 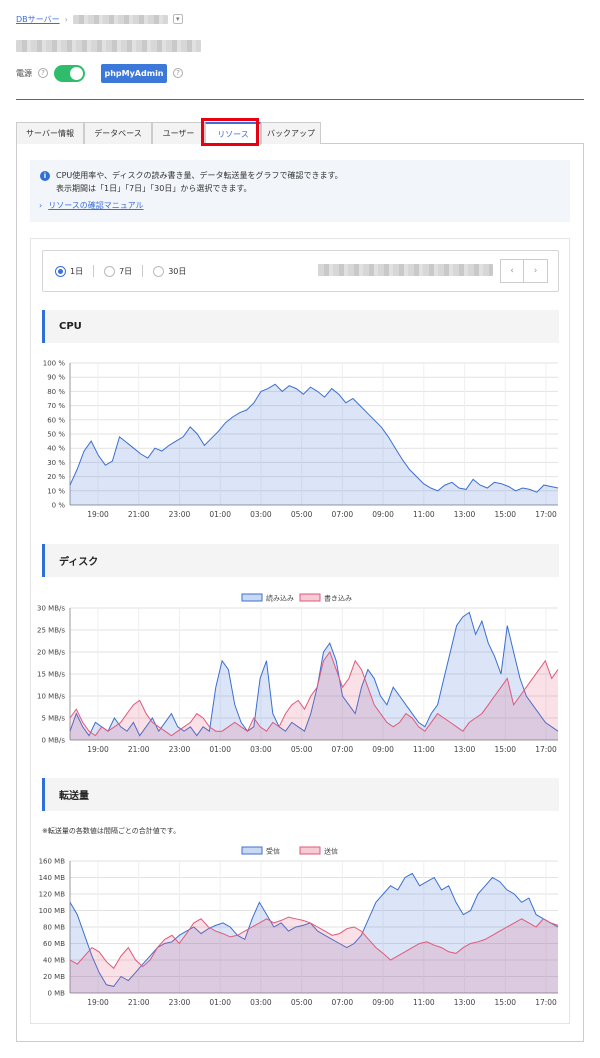 I want to click on y-tick-label: 10 MB/s, so click(x=51, y=697).